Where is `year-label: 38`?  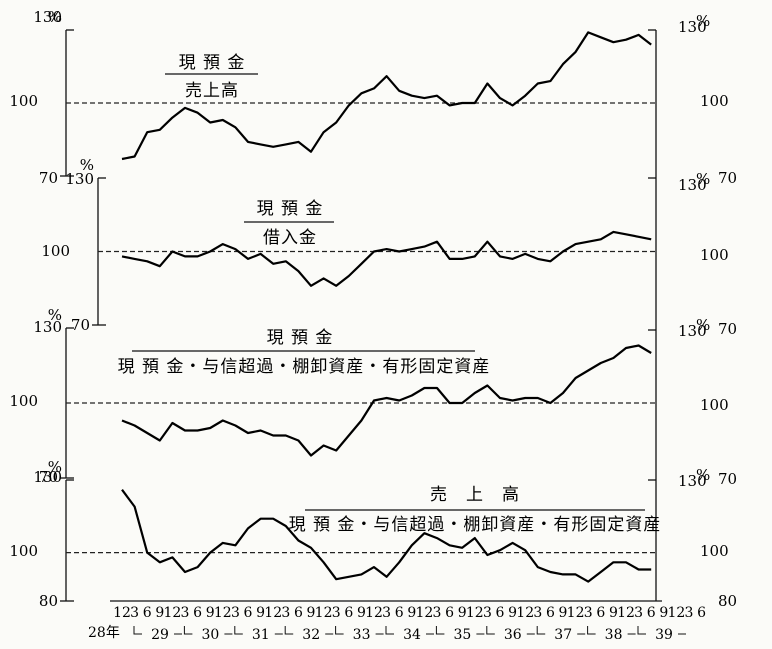
year-label: 38 is located at coordinates (614, 635).